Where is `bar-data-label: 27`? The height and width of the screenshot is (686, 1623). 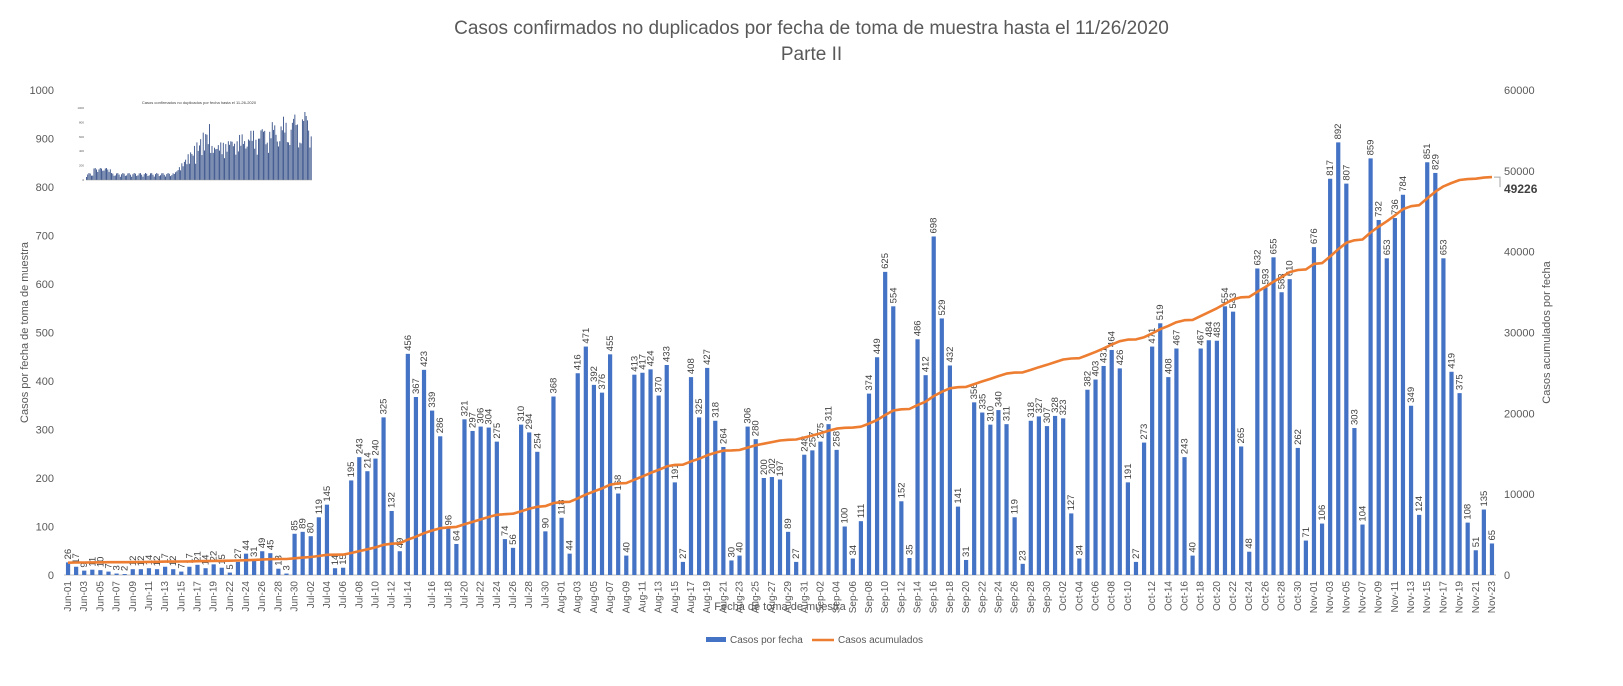 bar-data-label: 27 is located at coordinates (238, 553).